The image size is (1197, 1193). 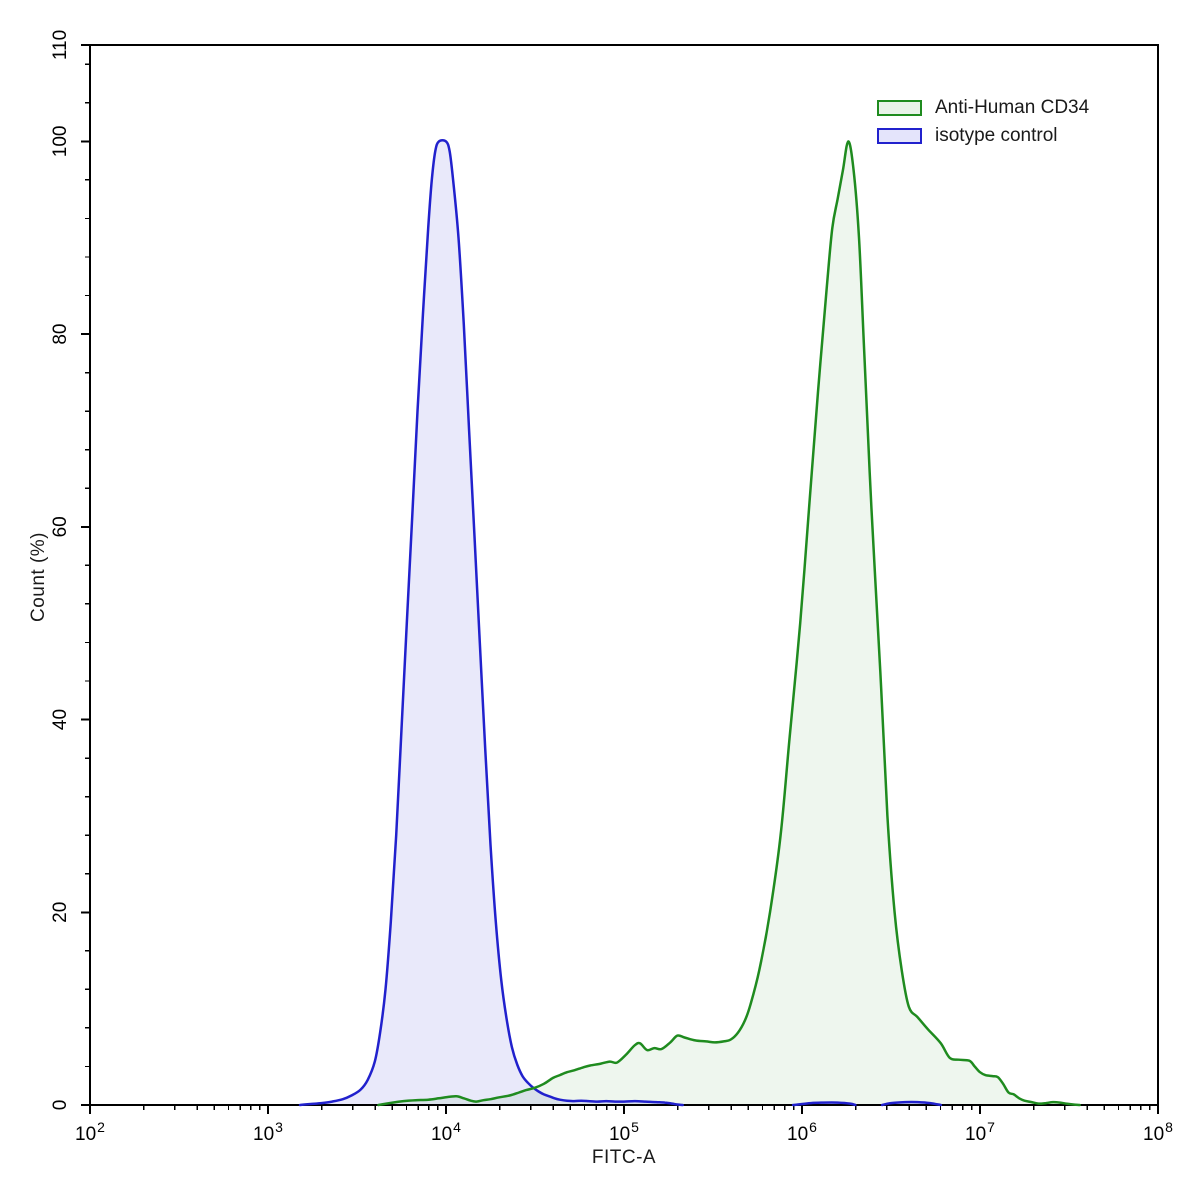 I want to click on y-tick-label-60: 60, so click(x=60, y=526).